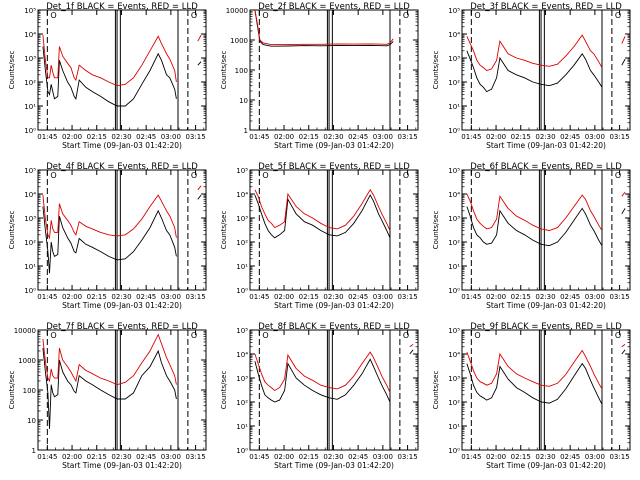 This screenshot has height=480, width=640. What do you see at coordinates (242, 403) in the screenshot?
I see `y-tick-label: 10²` at bounding box center [242, 403].